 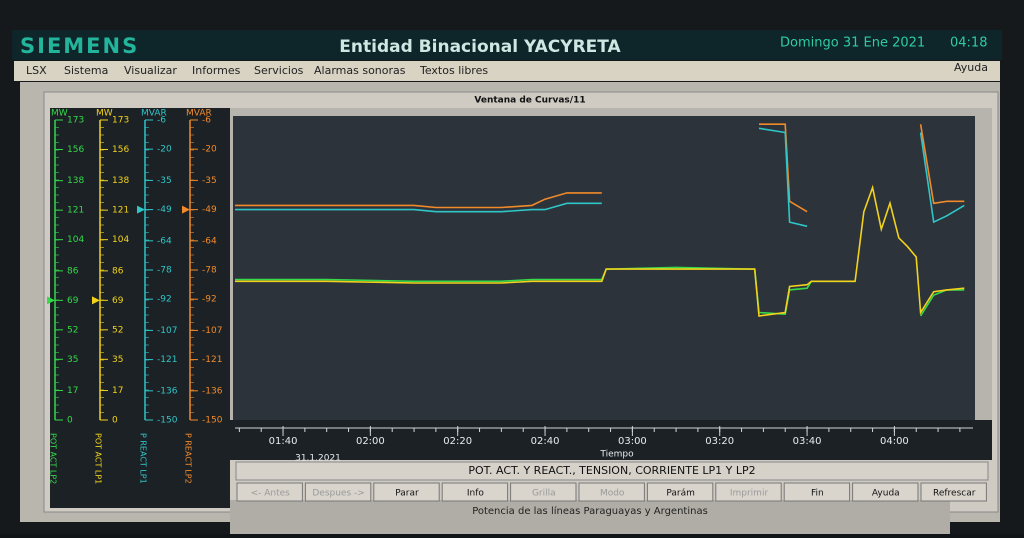 I want to click on button-label: Ayuda, so click(x=886, y=494).